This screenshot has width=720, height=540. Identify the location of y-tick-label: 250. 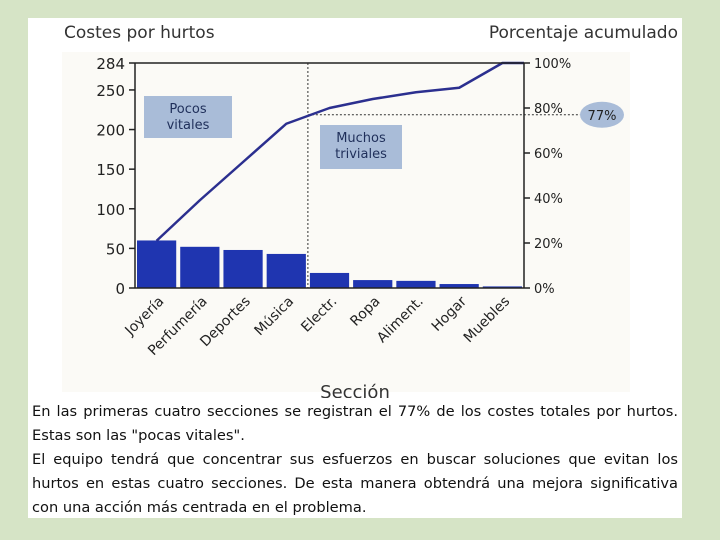
(110, 91).